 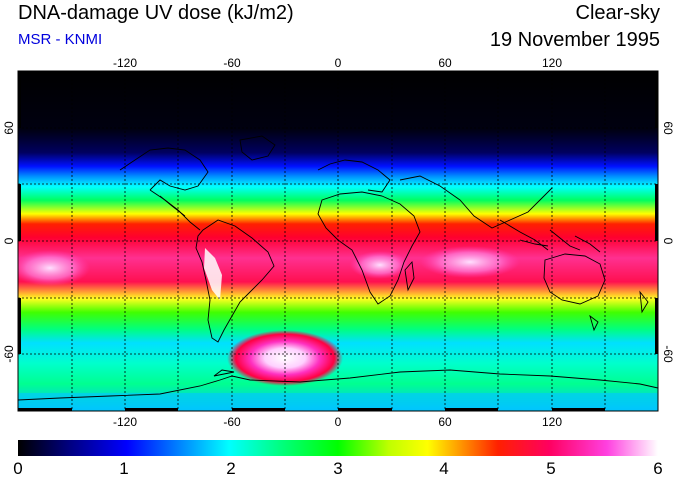 I want to click on lat-labels-left: 60 0 -60, so click(x=9, y=242).